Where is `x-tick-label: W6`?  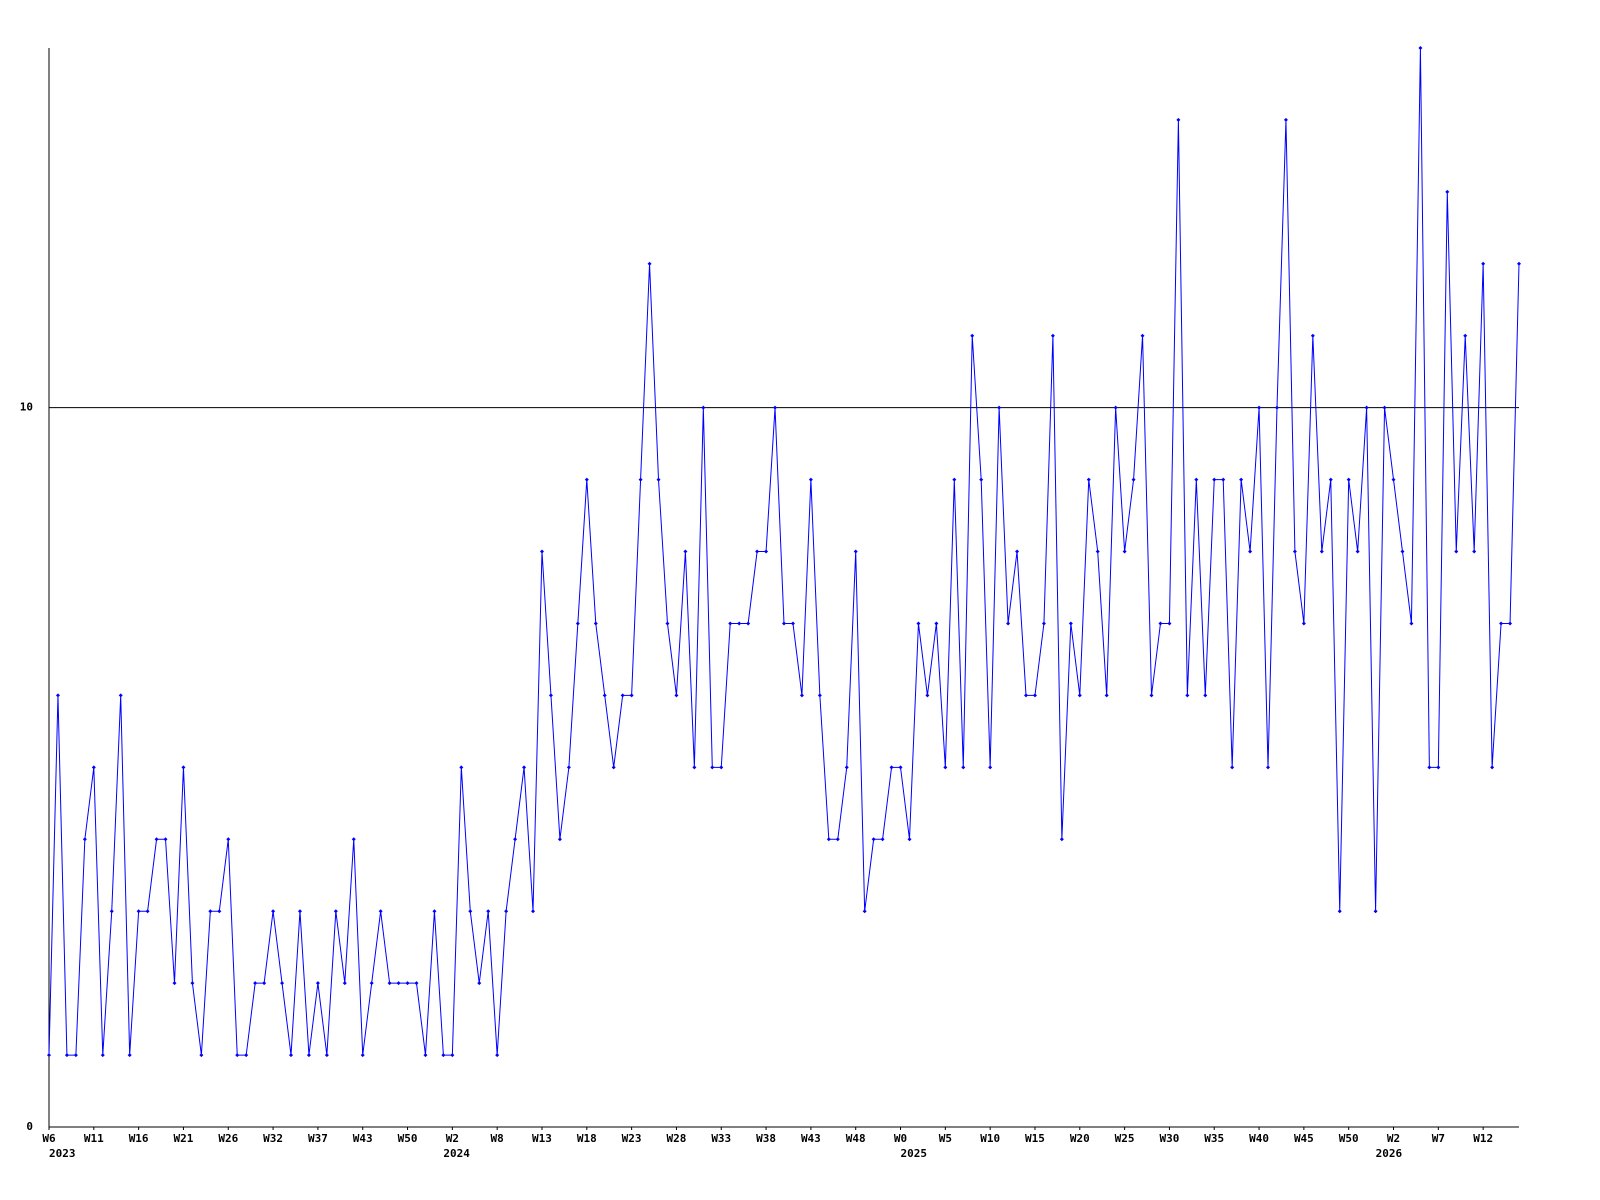 x-tick-label: W6 is located at coordinates (49, 1138).